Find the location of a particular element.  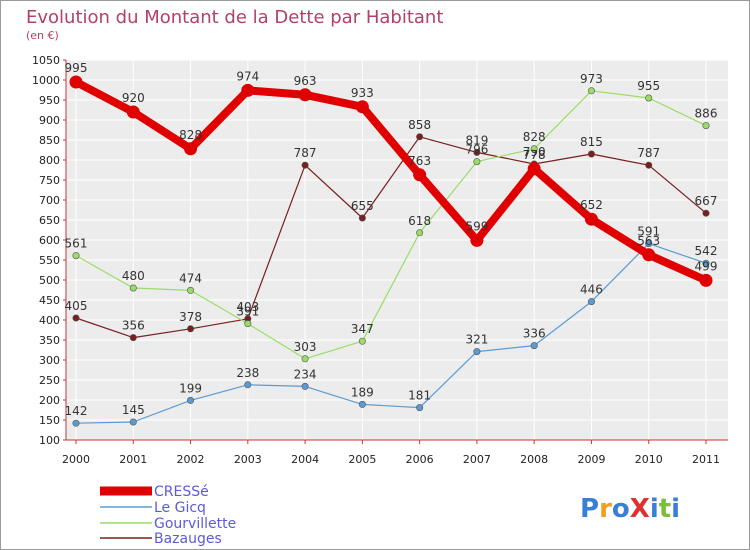

x-tick-label: 2006 is located at coordinates (420, 459).